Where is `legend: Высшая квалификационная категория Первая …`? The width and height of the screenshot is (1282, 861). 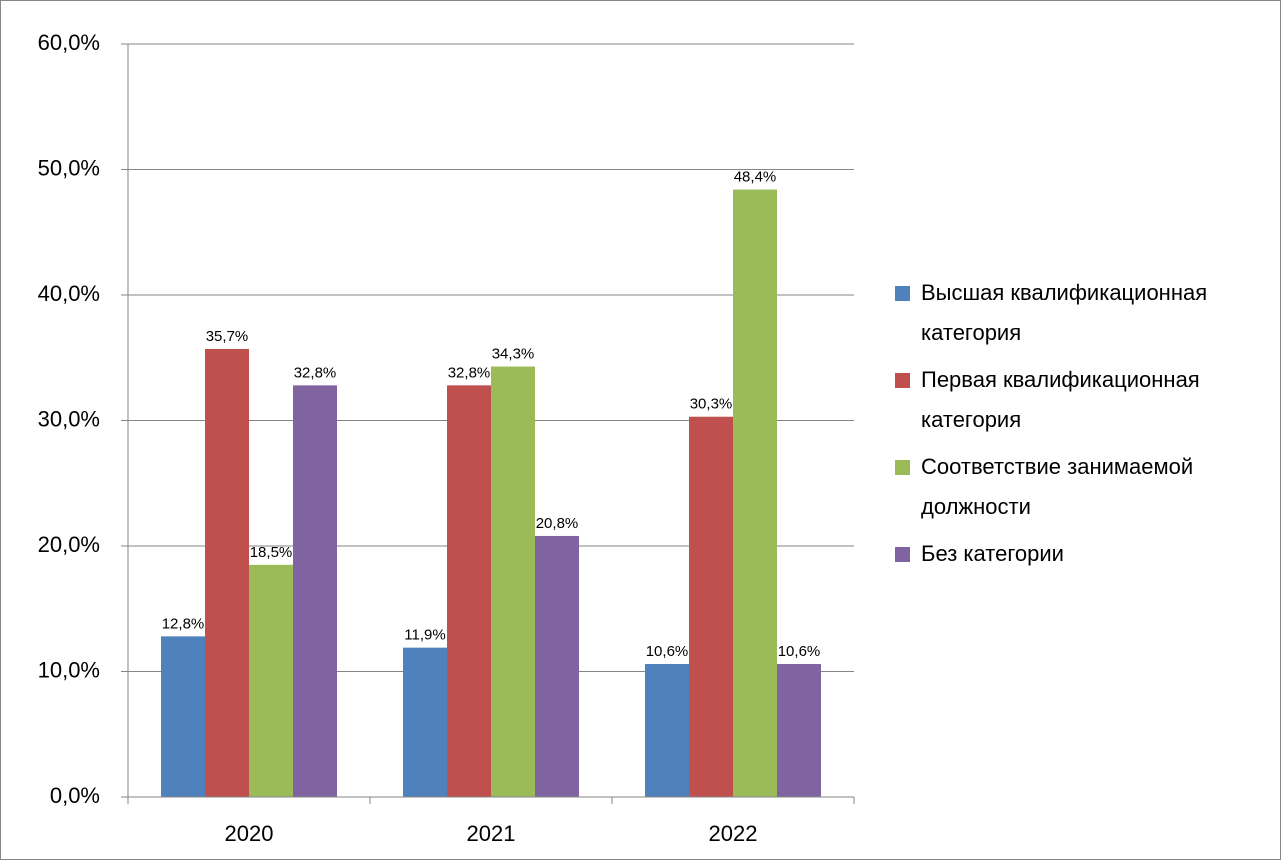 legend: Высшая квалификационная категория Первая … is located at coordinates (1085, 427).